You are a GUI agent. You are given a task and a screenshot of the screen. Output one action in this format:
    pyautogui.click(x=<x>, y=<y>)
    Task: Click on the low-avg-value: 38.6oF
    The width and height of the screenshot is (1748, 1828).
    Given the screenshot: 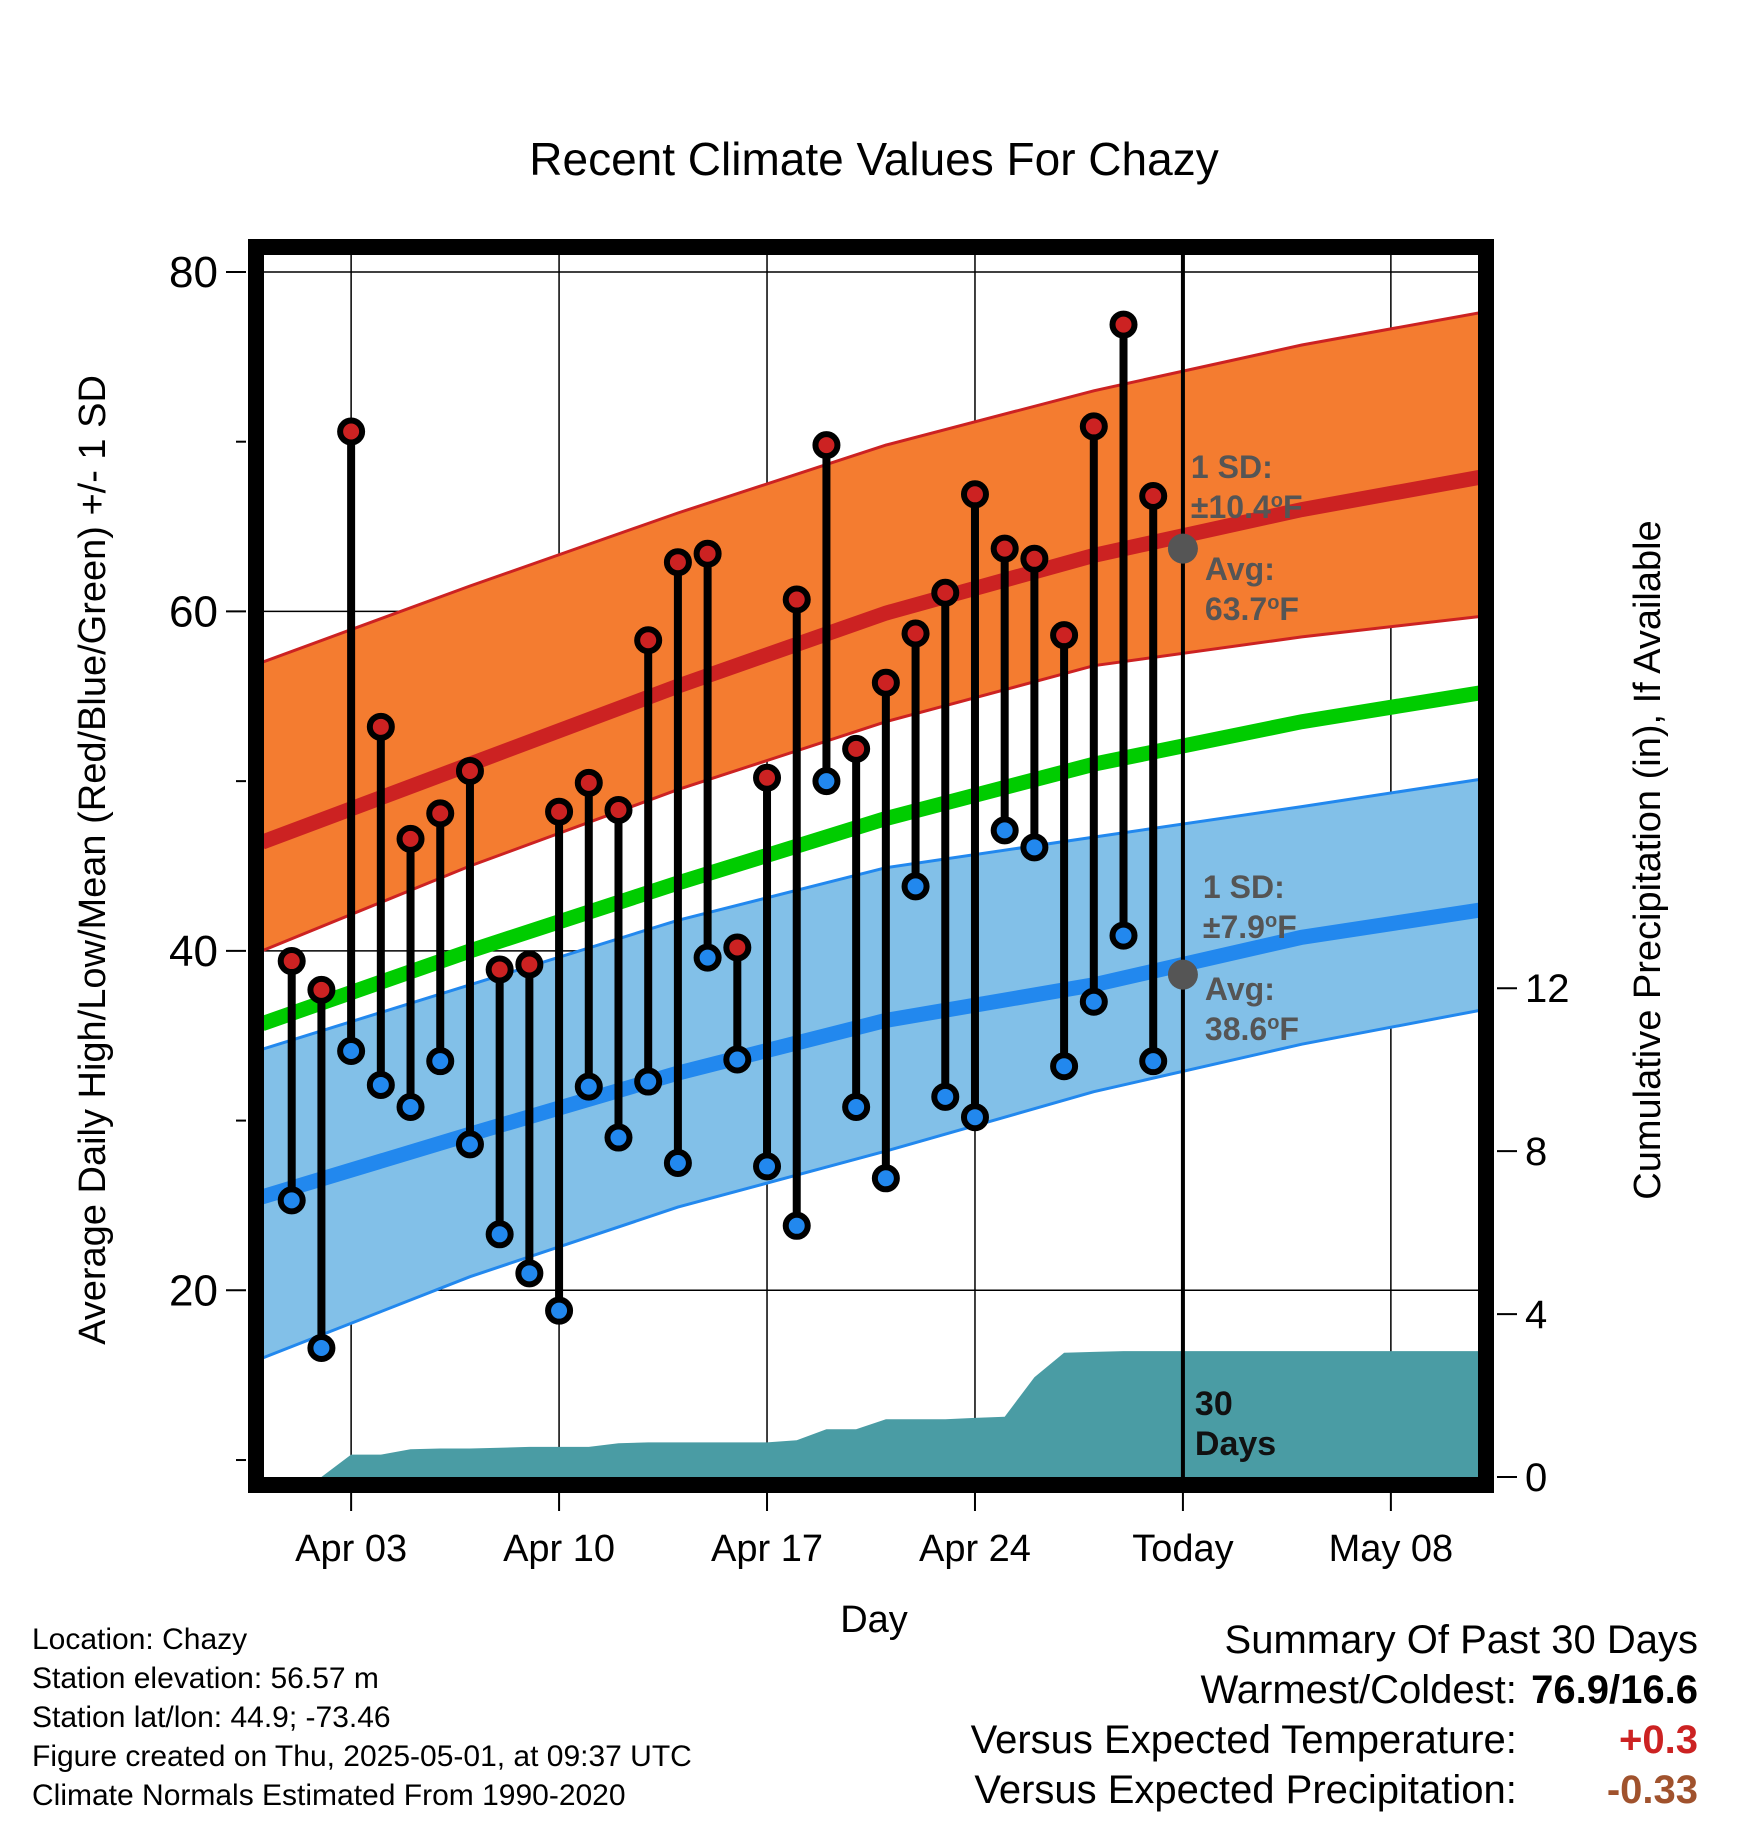 What is the action you would take?
    pyautogui.click(x=1252, y=1029)
    